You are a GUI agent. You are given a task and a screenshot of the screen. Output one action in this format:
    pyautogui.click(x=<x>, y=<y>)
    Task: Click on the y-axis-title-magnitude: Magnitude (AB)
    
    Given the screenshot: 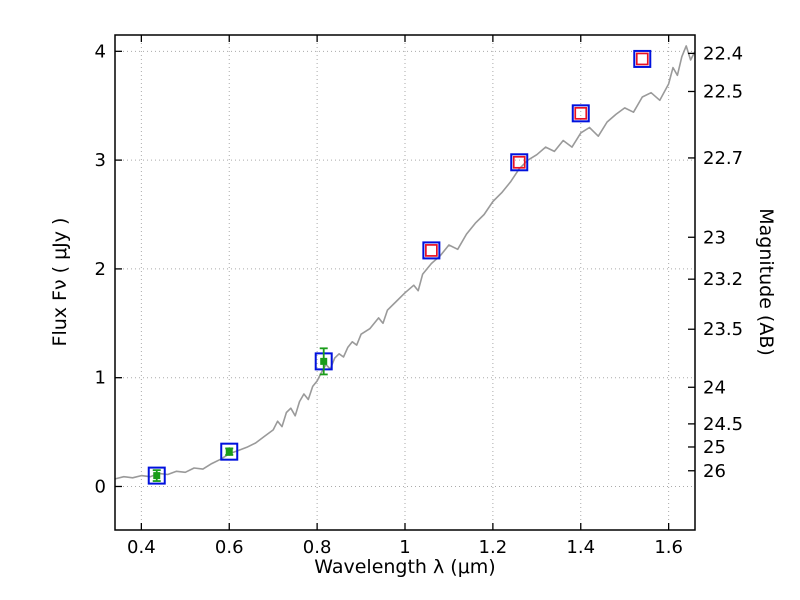 What is the action you would take?
    pyautogui.click(x=766, y=282)
    